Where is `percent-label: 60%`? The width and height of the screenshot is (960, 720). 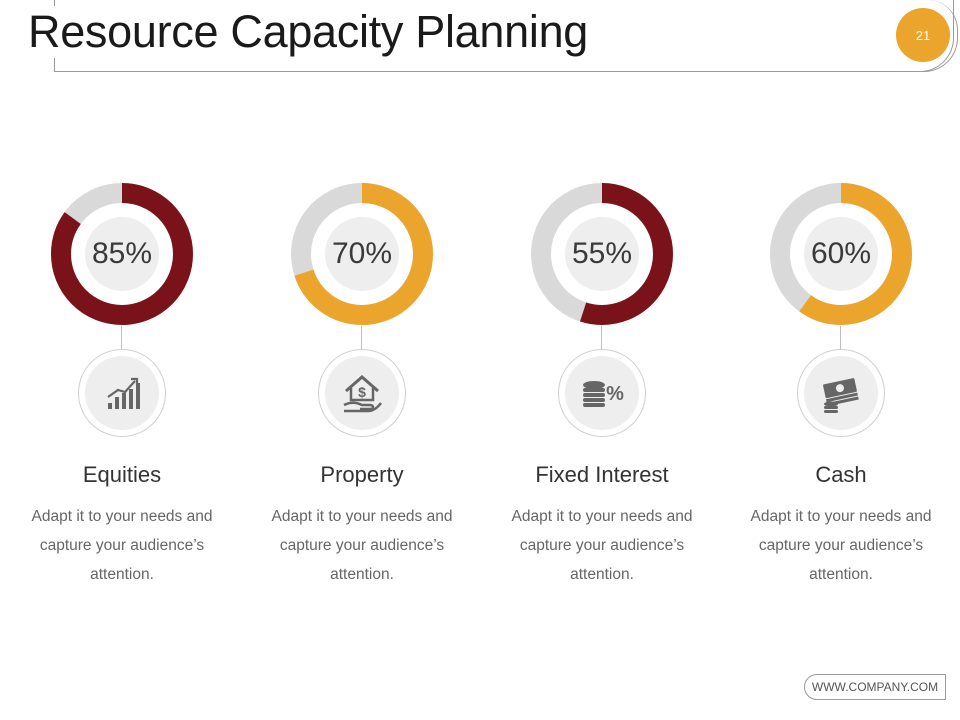 percent-label: 60% is located at coordinates (841, 253).